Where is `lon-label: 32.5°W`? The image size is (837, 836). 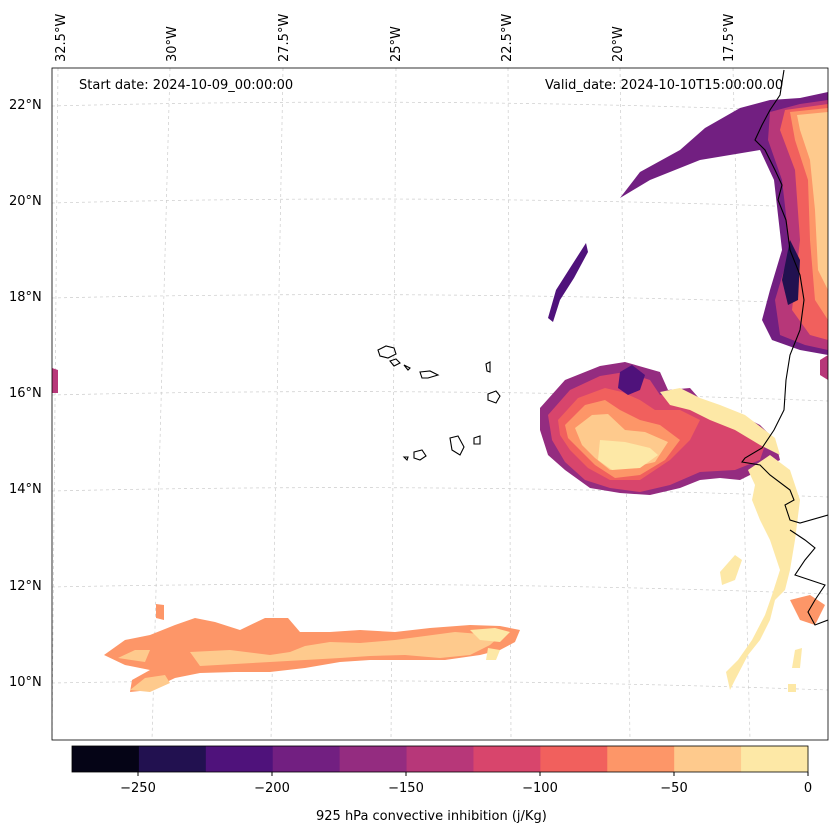 lon-label: 32.5°W is located at coordinates (61, 37).